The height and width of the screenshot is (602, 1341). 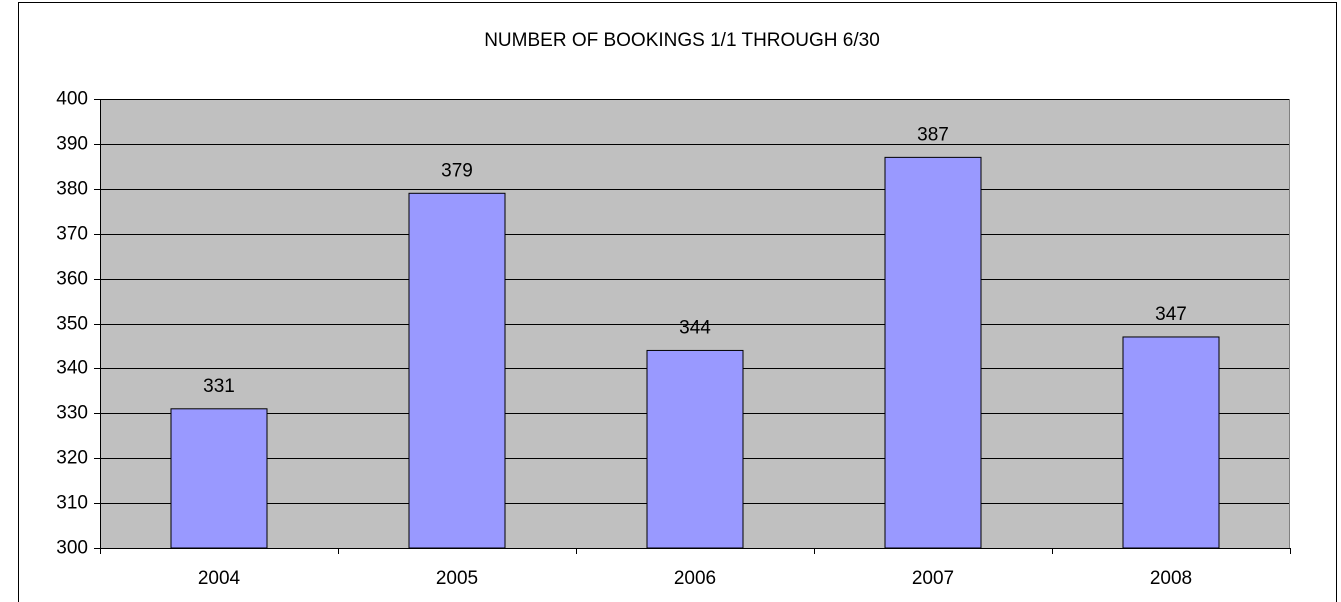 I want to click on chart-title: NUMBER OF BOOKINGS 1/1 THROUGH 6/30, so click(x=682, y=40).